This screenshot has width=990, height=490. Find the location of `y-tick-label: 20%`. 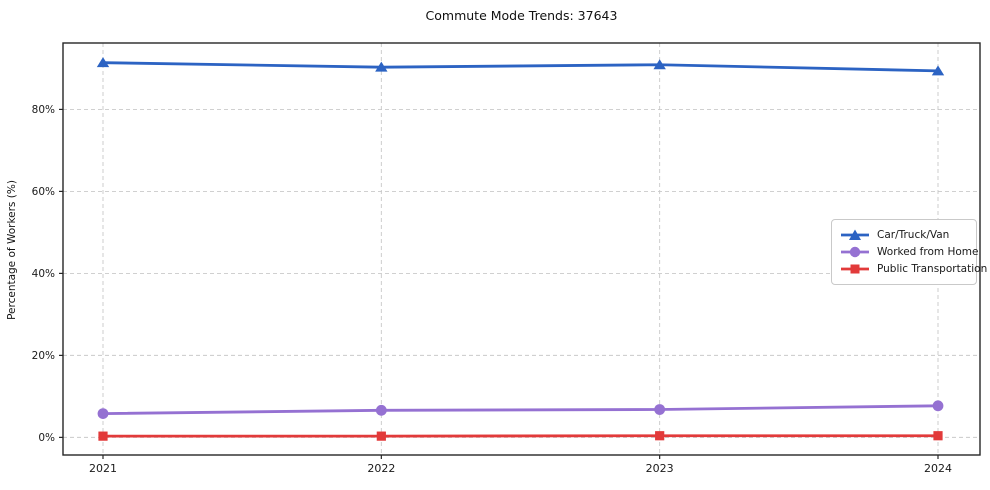

y-tick-label: 20% is located at coordinates (43, 356).